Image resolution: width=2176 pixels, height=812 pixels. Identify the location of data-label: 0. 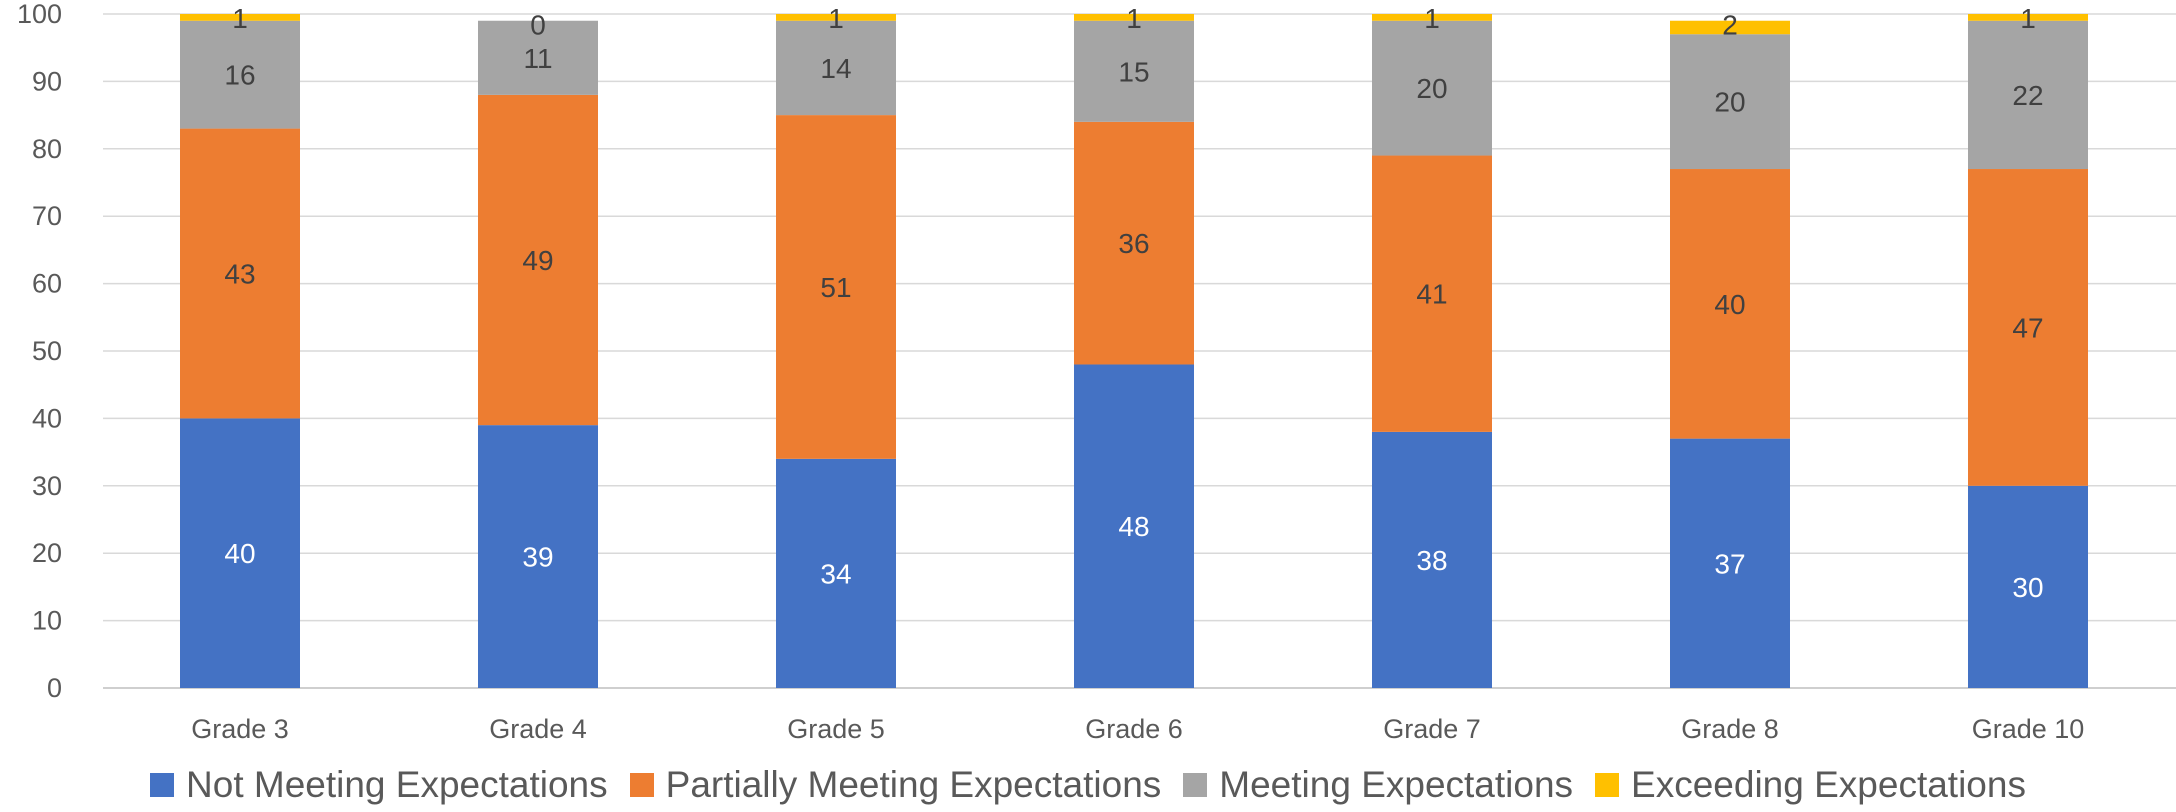
(538, 25).